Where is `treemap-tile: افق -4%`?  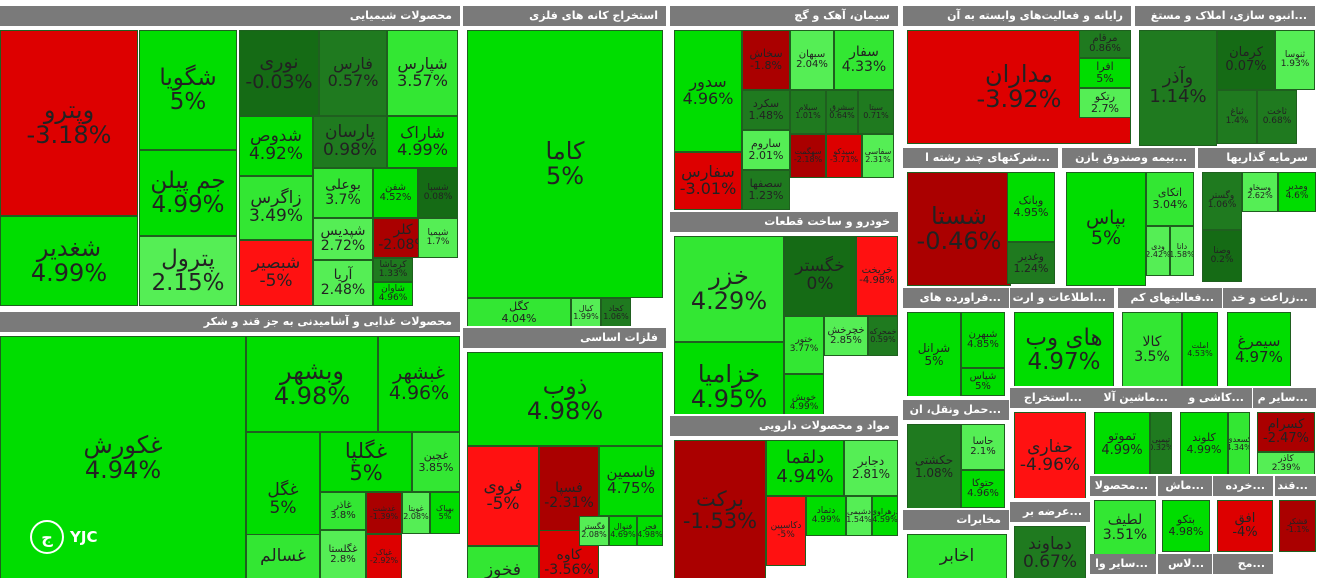
treemap-tile: افق -4% is located at coordinates (1245, 526).